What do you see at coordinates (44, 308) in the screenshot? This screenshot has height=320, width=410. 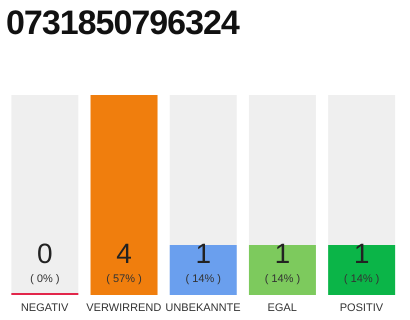 I see `x-tick-label: NEGATIV` at bounding box center [44, 308].